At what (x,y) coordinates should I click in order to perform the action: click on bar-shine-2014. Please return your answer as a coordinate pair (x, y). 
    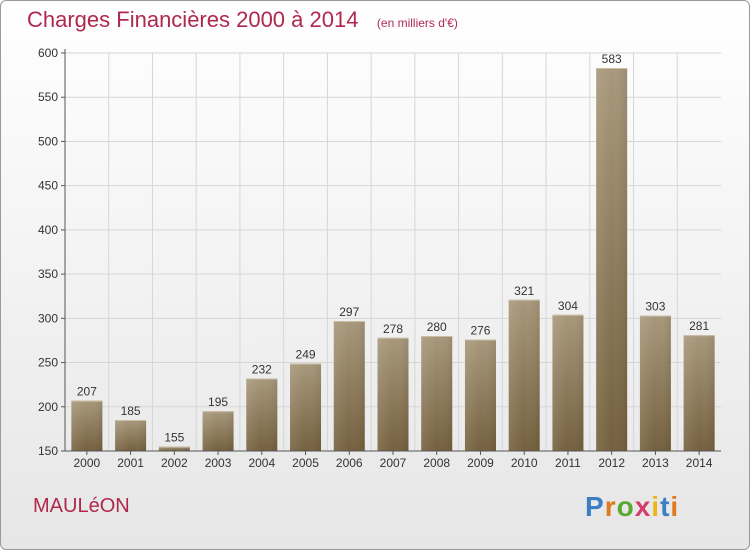
    Looking at the image, I should click on (699, 393).